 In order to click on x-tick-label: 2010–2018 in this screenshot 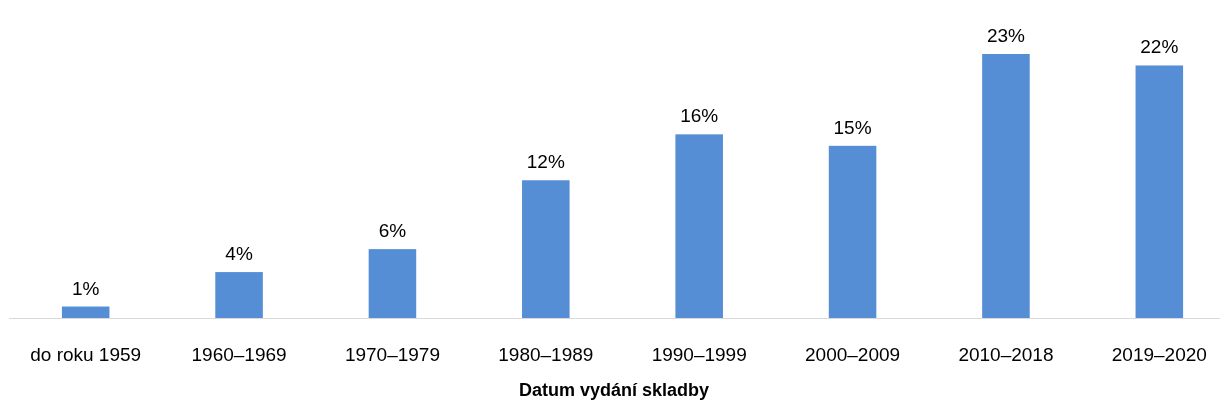, I will do `click(1006, 354)`.